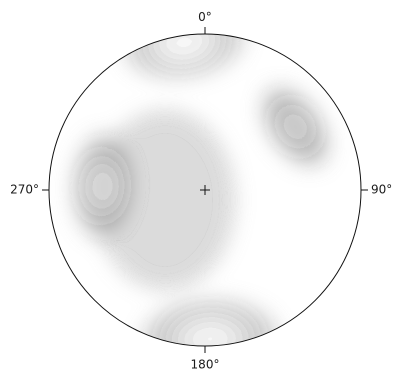 The height and width of the screenshot is (378, 396). Describe the element at coordinates (205, 17) in the screenshot. I see `tick-label-0: 0°` at that location.